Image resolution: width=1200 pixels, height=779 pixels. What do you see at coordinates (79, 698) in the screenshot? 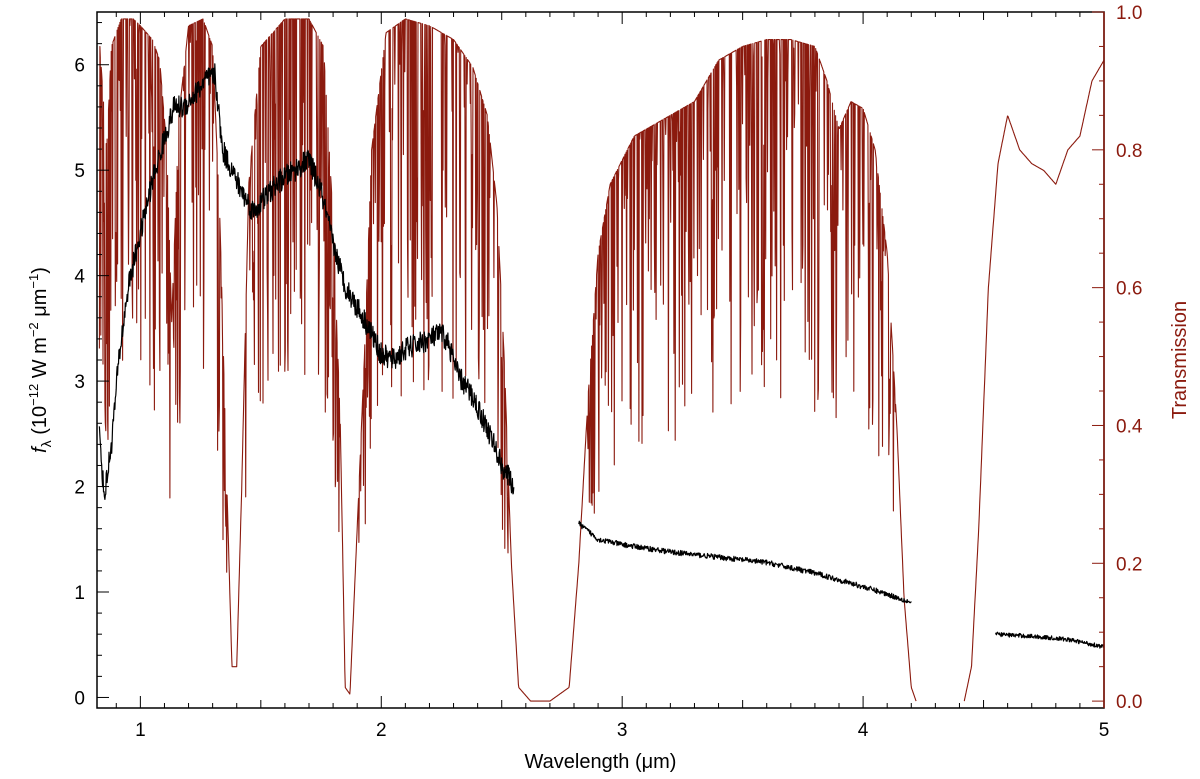
I see `y-tick-label: 0` at bounding box center [79, 698].